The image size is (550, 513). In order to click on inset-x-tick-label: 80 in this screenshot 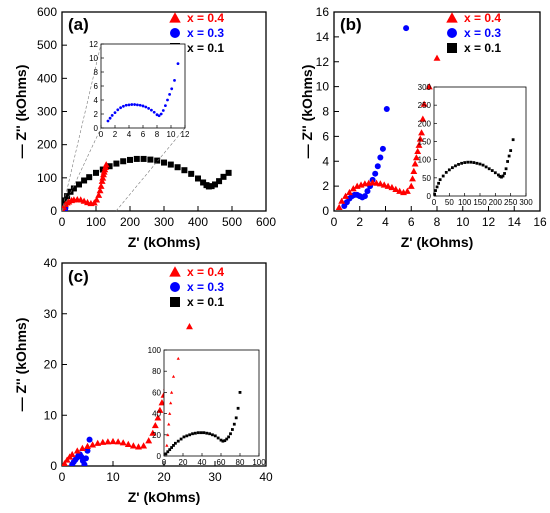, I will do `click(240, 462)`.